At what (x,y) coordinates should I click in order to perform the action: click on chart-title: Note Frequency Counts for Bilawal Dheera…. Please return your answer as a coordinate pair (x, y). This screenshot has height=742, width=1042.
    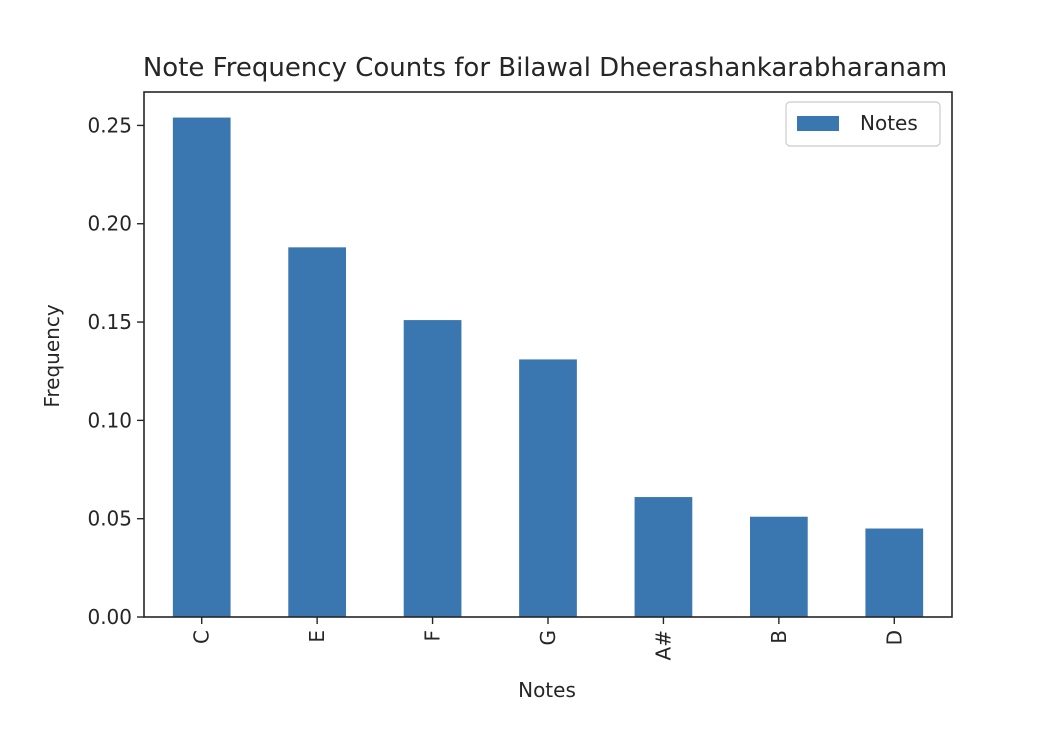
    Looking at the image, I should click on (545, 68).